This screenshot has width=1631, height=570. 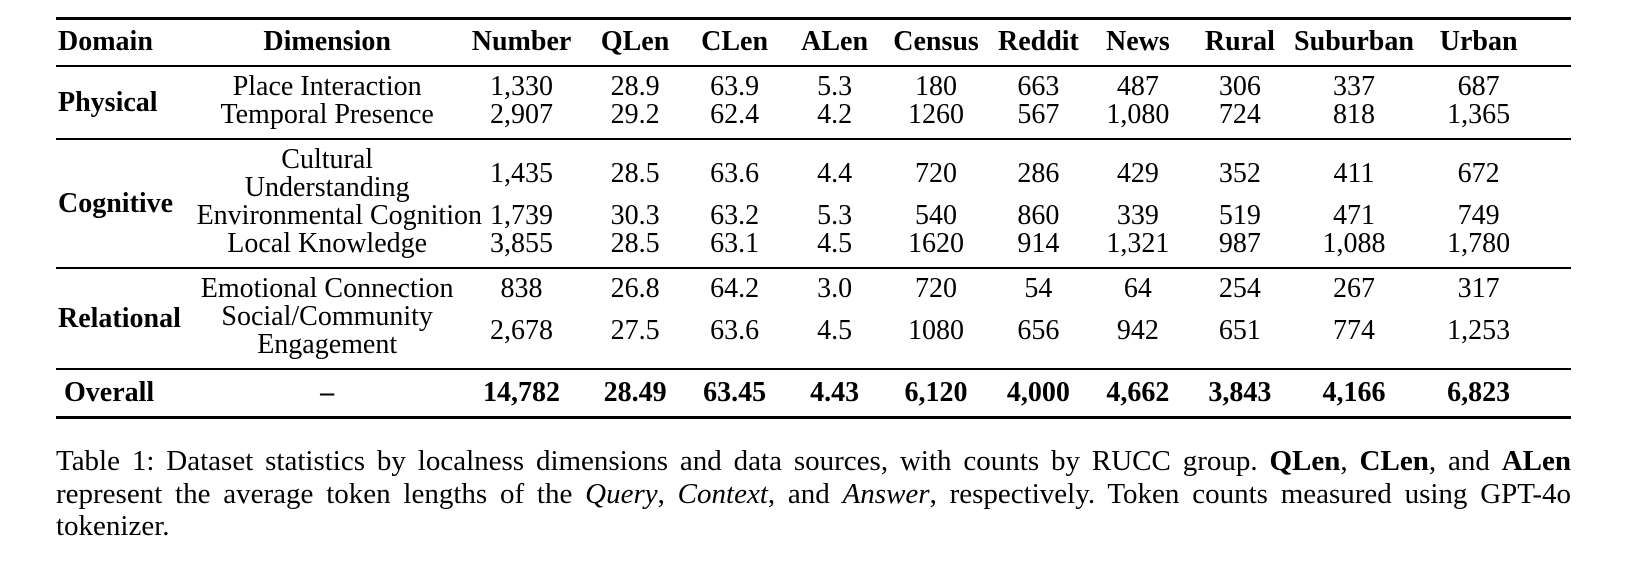 What do you see at coordinates (1038, 330) in the screenshot?
I see `value-cell: 656` at bounding box center [1038, 330].